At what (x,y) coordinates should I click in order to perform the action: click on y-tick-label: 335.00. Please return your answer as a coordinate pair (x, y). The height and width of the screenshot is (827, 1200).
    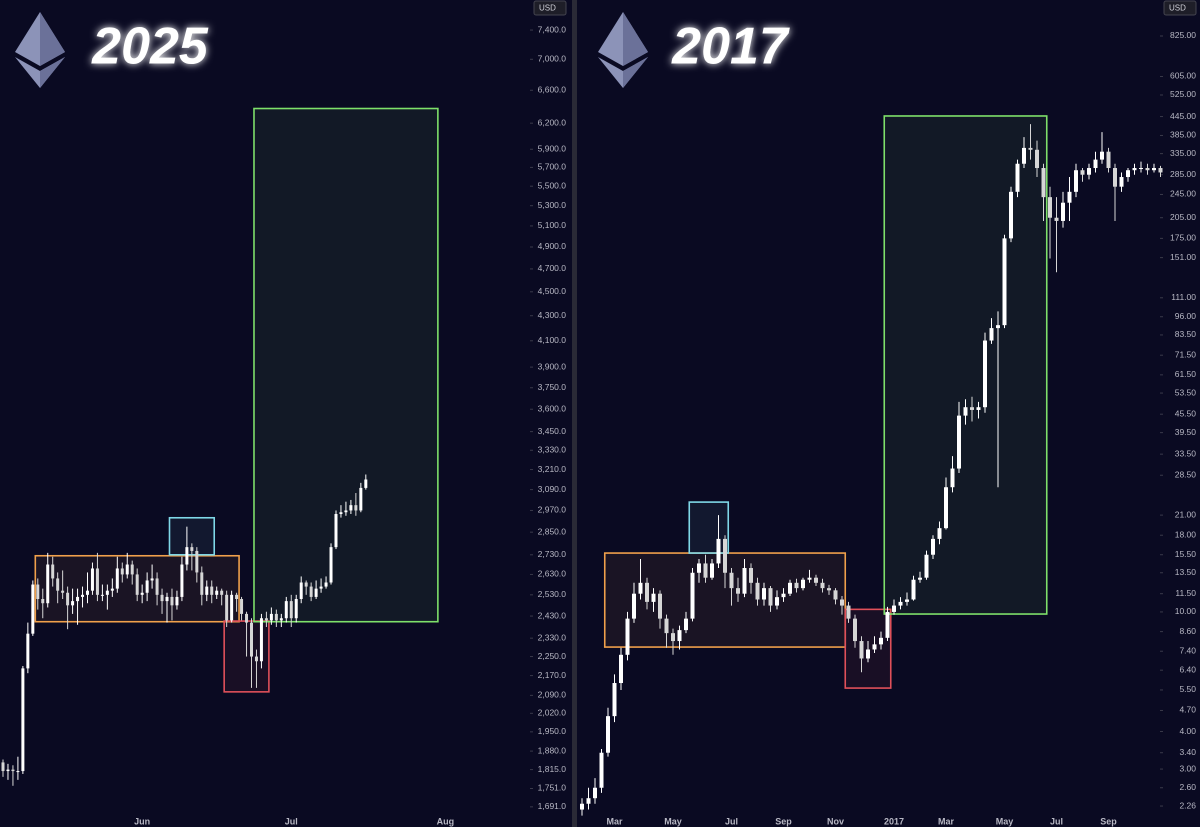
    Looking at the image, I should click on (1183, 153).